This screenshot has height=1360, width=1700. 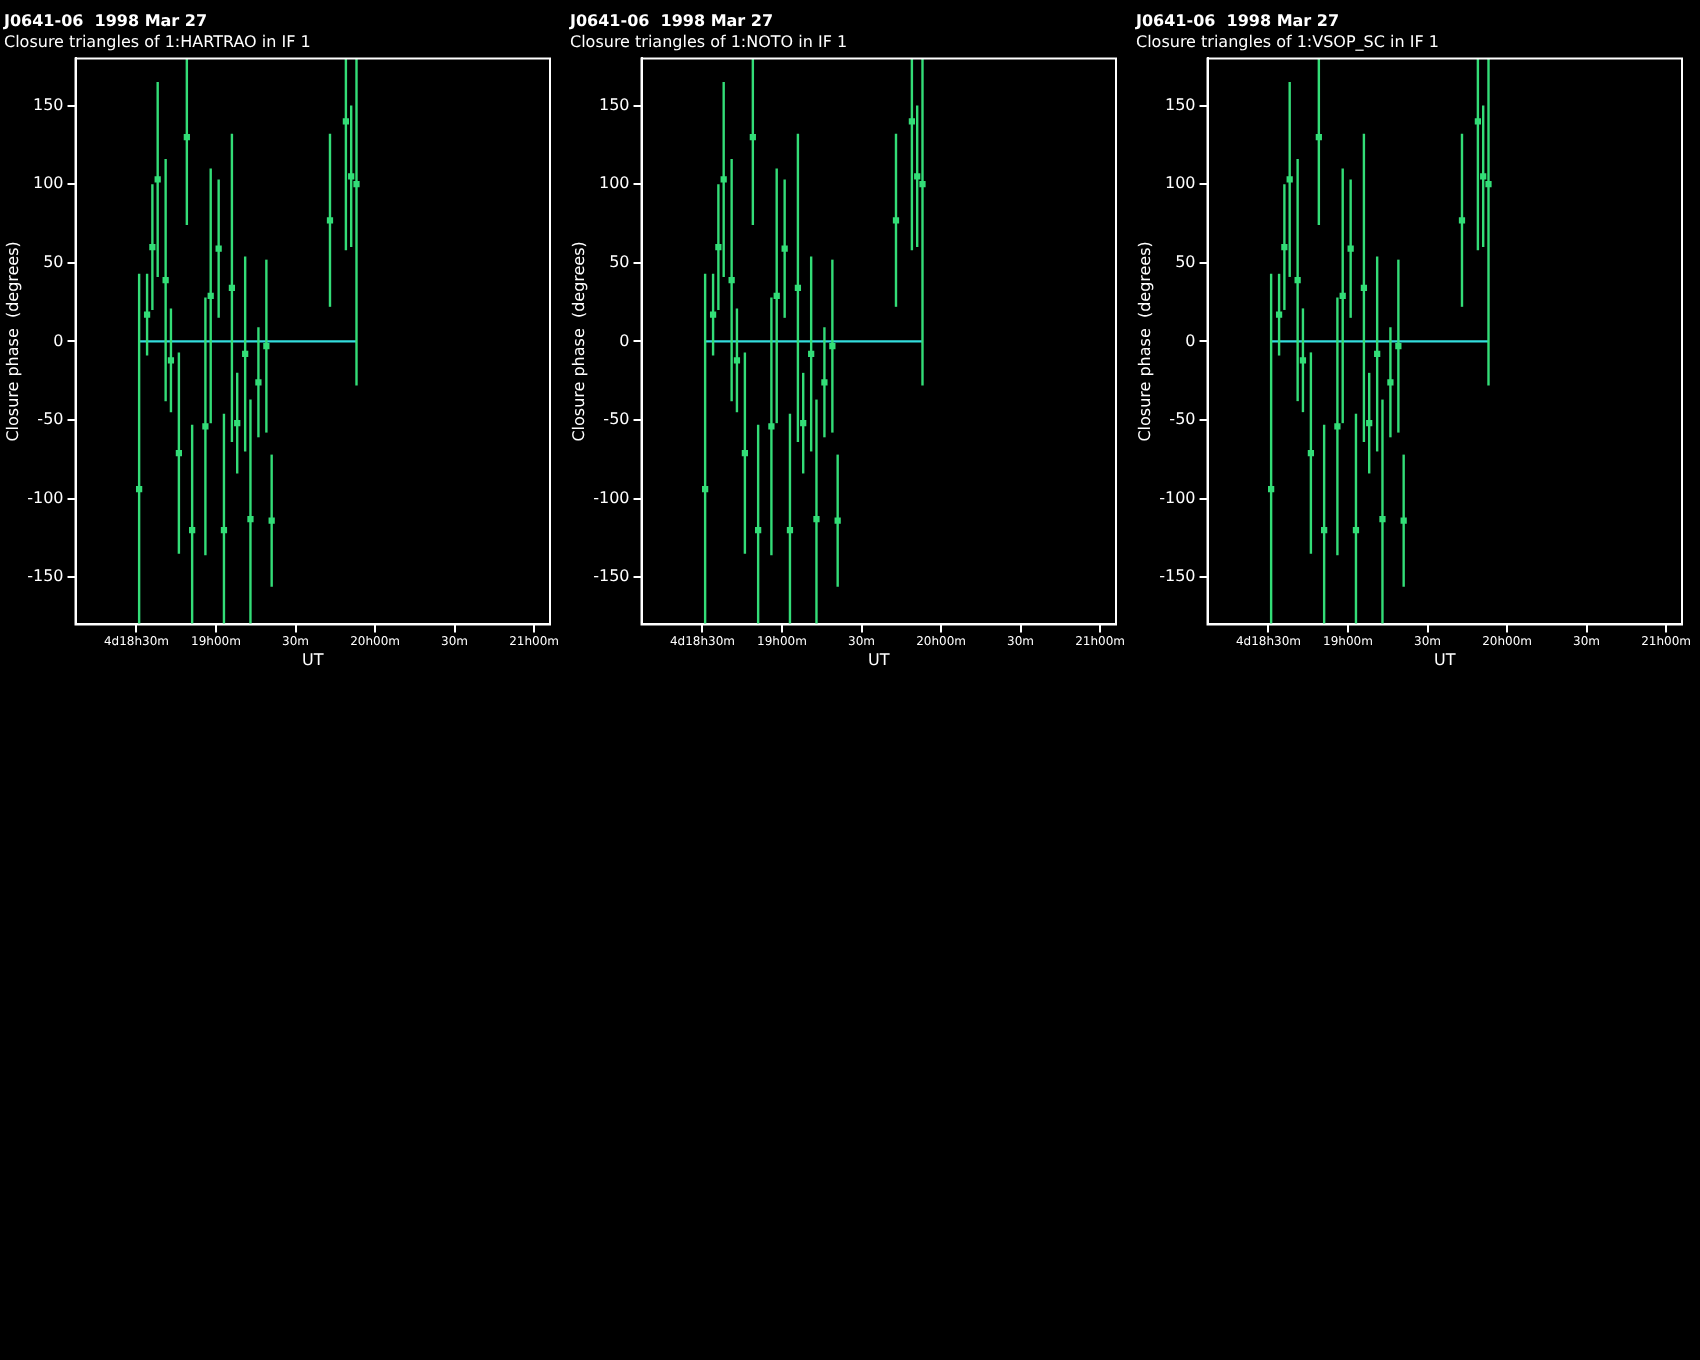 I want to click on chart-subtitle: Closure triangles of 1:NOTO in IF 1, so click(x=709, y=41).